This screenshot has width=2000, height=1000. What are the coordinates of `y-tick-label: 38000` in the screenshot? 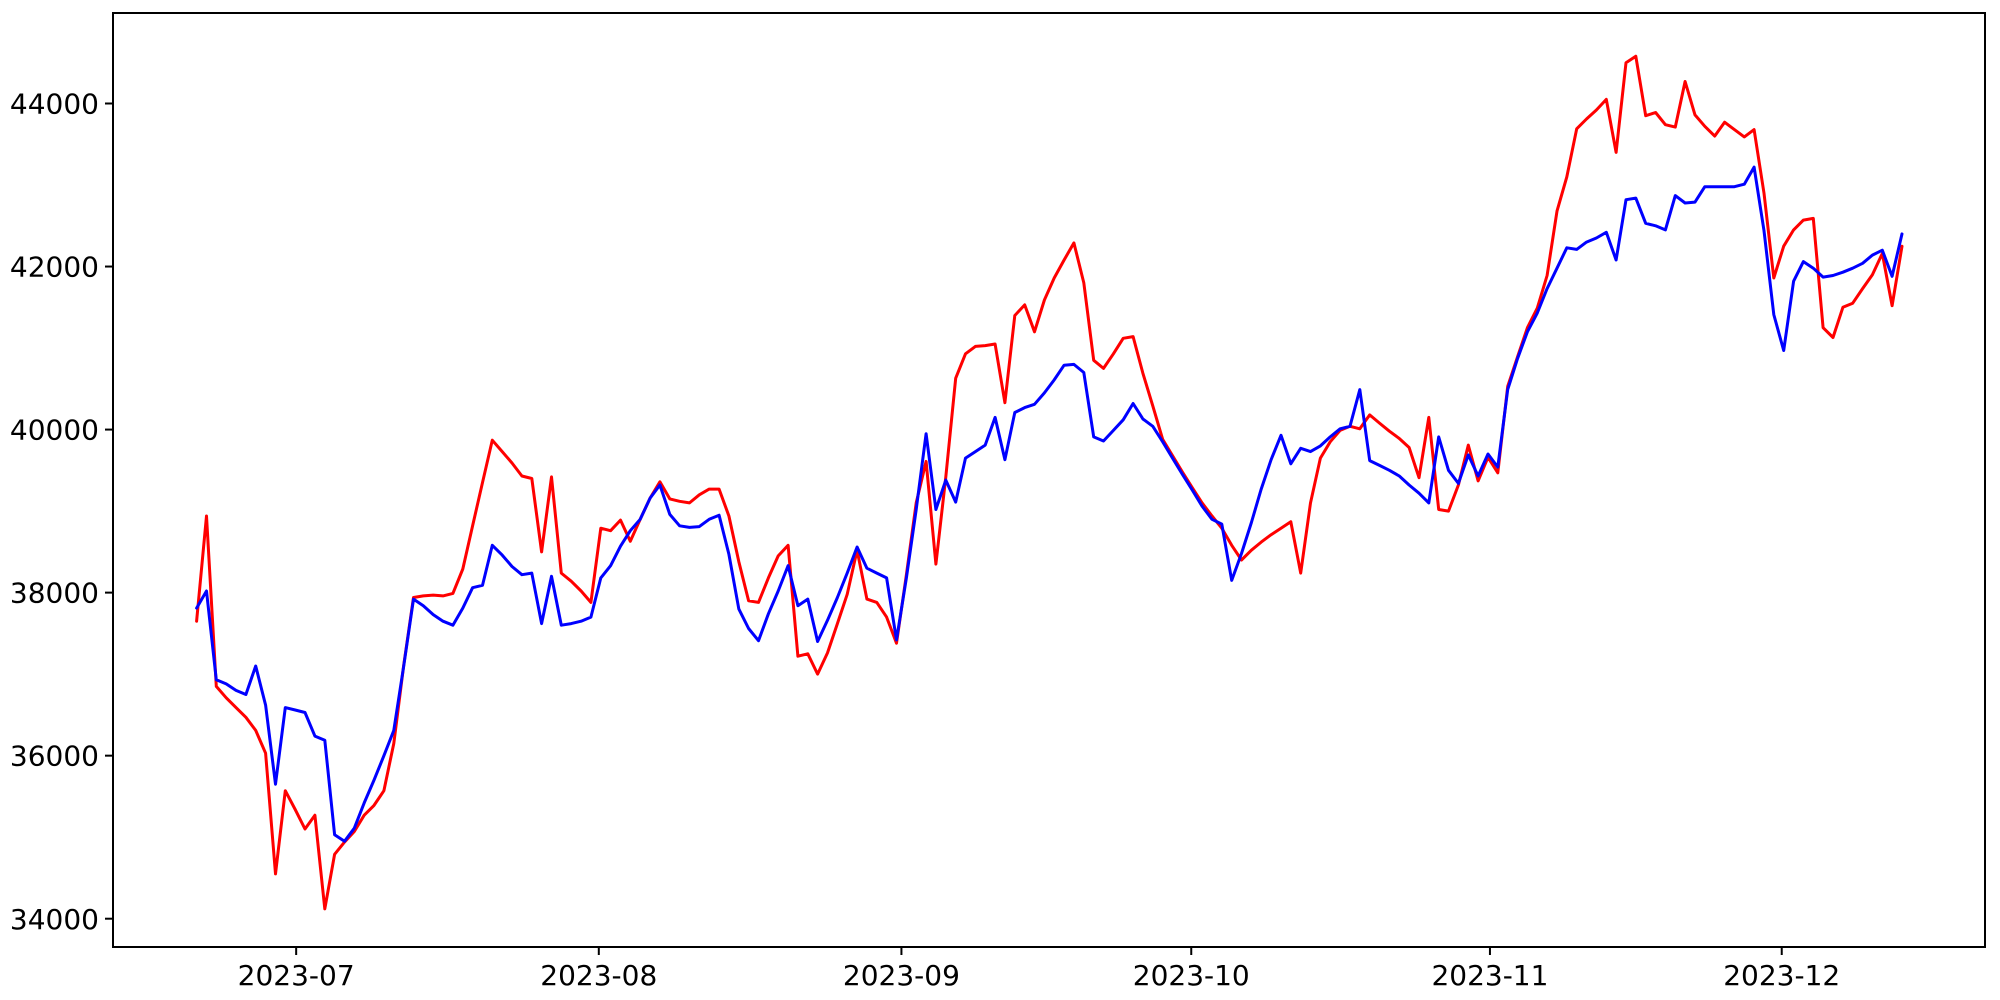 It's located at (54, 593).